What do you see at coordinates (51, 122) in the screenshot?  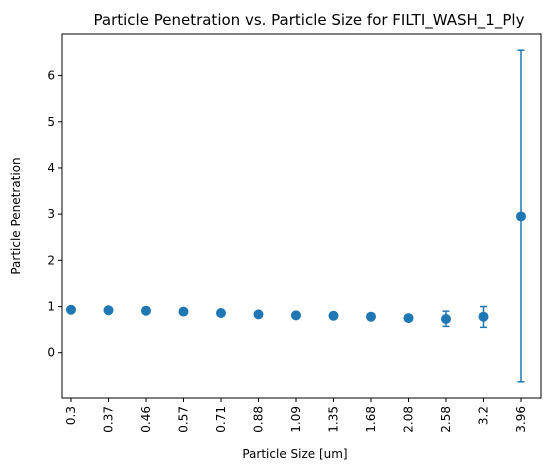 I see `y-tick-label: 5` at bounding box center [51, 122].